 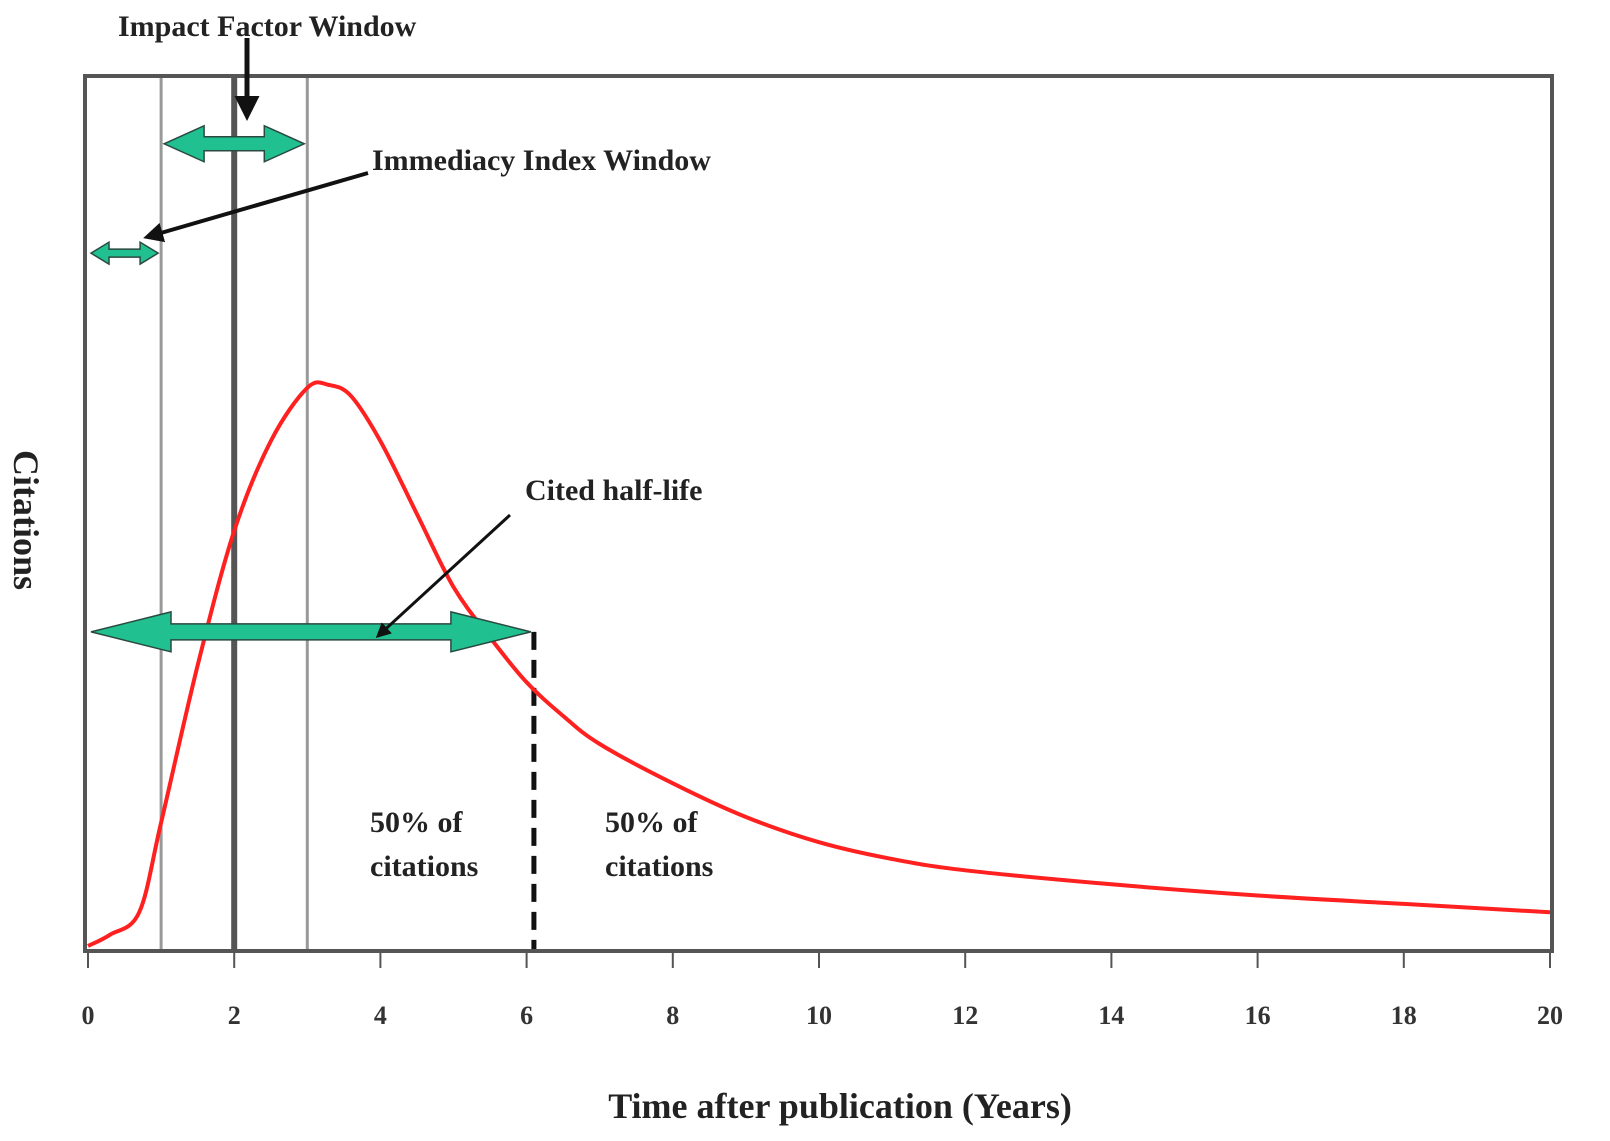 I want to click on x-axis-ticks: 0 2 4 6 8 10 12 14 16 18 20, so click(x=822, y=990).